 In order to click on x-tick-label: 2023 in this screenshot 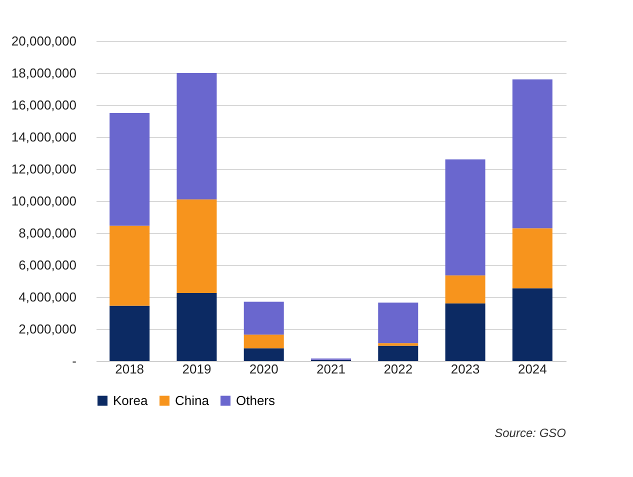, I will do `click(465, 369)`.